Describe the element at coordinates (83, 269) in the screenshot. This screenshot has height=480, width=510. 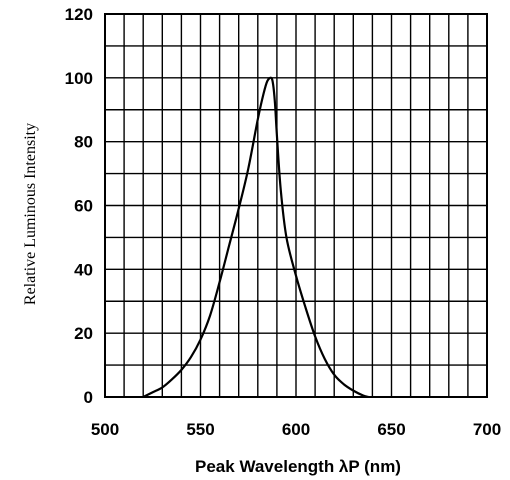
I see `y-tick-label: 40` at that location.